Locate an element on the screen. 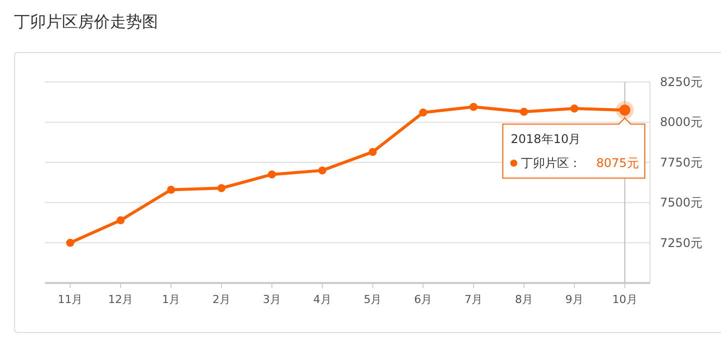 The image size is (721, 343). y-tick-label: 7750元 is located at coordinates (681, 162).